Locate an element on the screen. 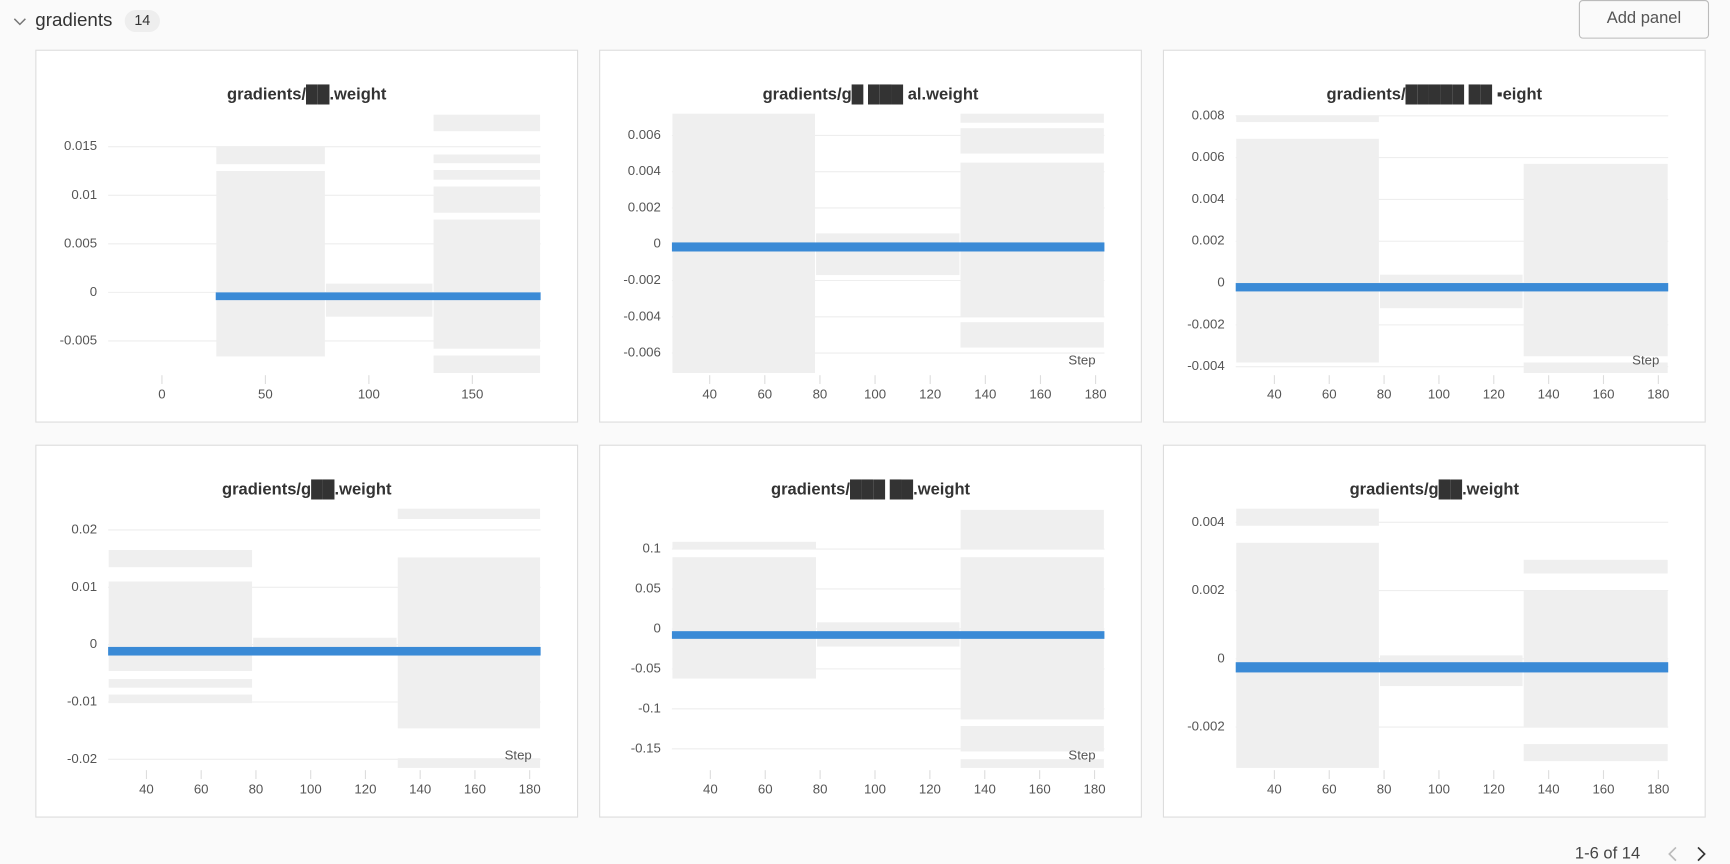  panel-title: gradients/█████ ██ ▪eight is located at coordinates (1435, 94).